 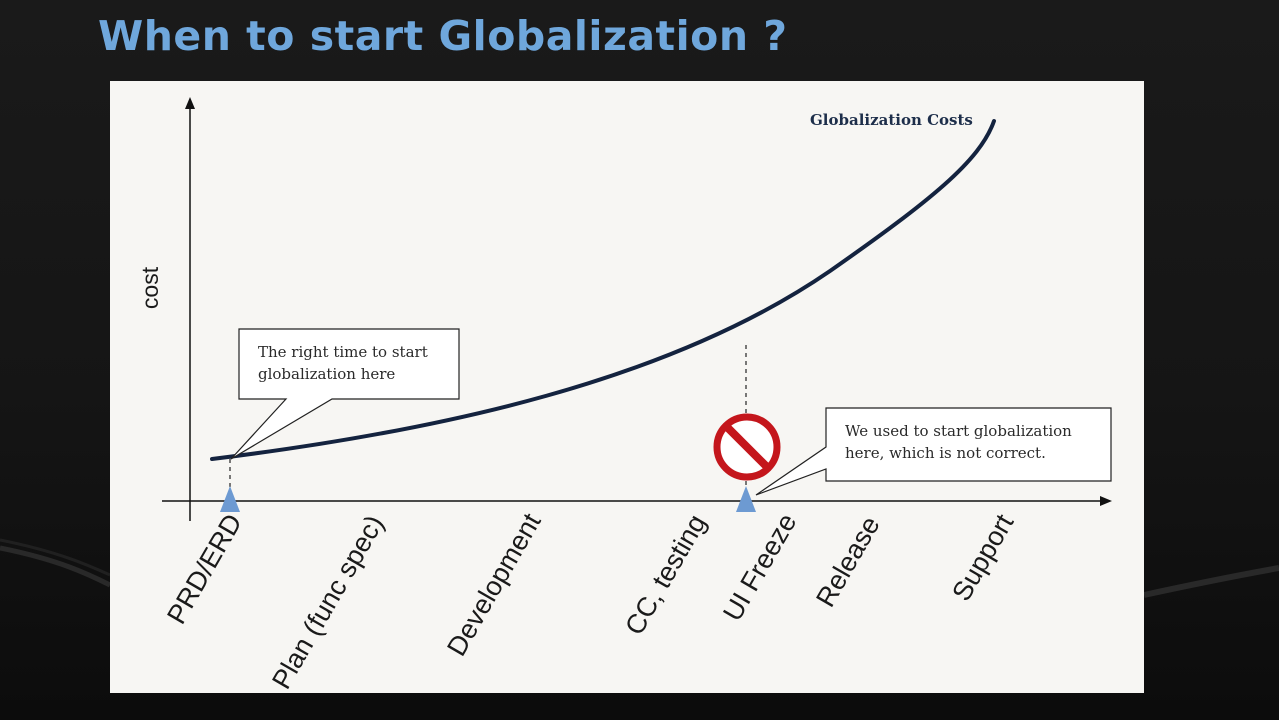 I want to click on callout-wrong-time-line2: here, which is not correct., so click(x=945, y=453).